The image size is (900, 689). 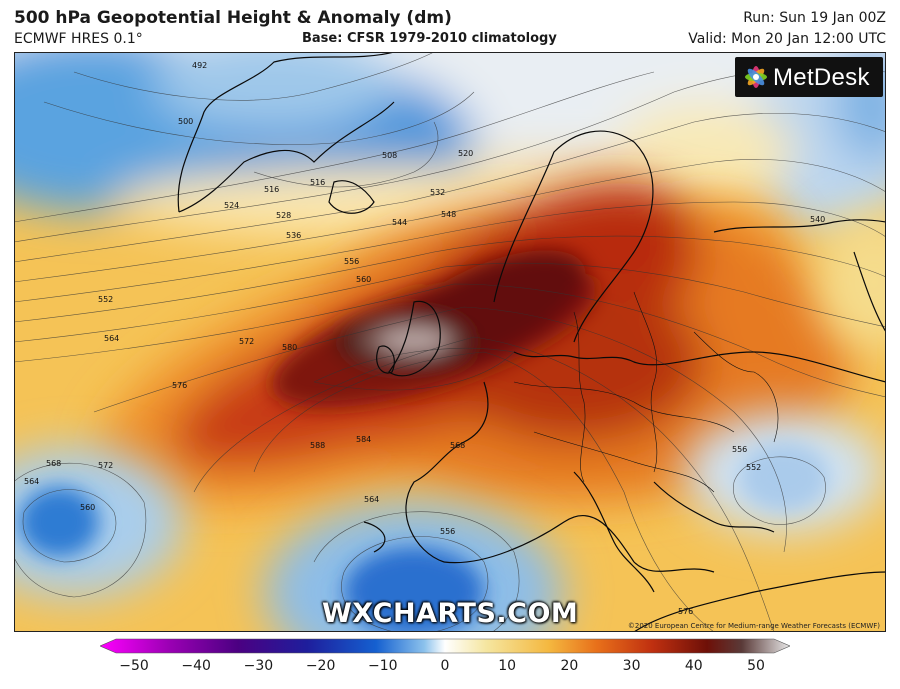 I want to click on colorbar, so click(x=445, y=646).